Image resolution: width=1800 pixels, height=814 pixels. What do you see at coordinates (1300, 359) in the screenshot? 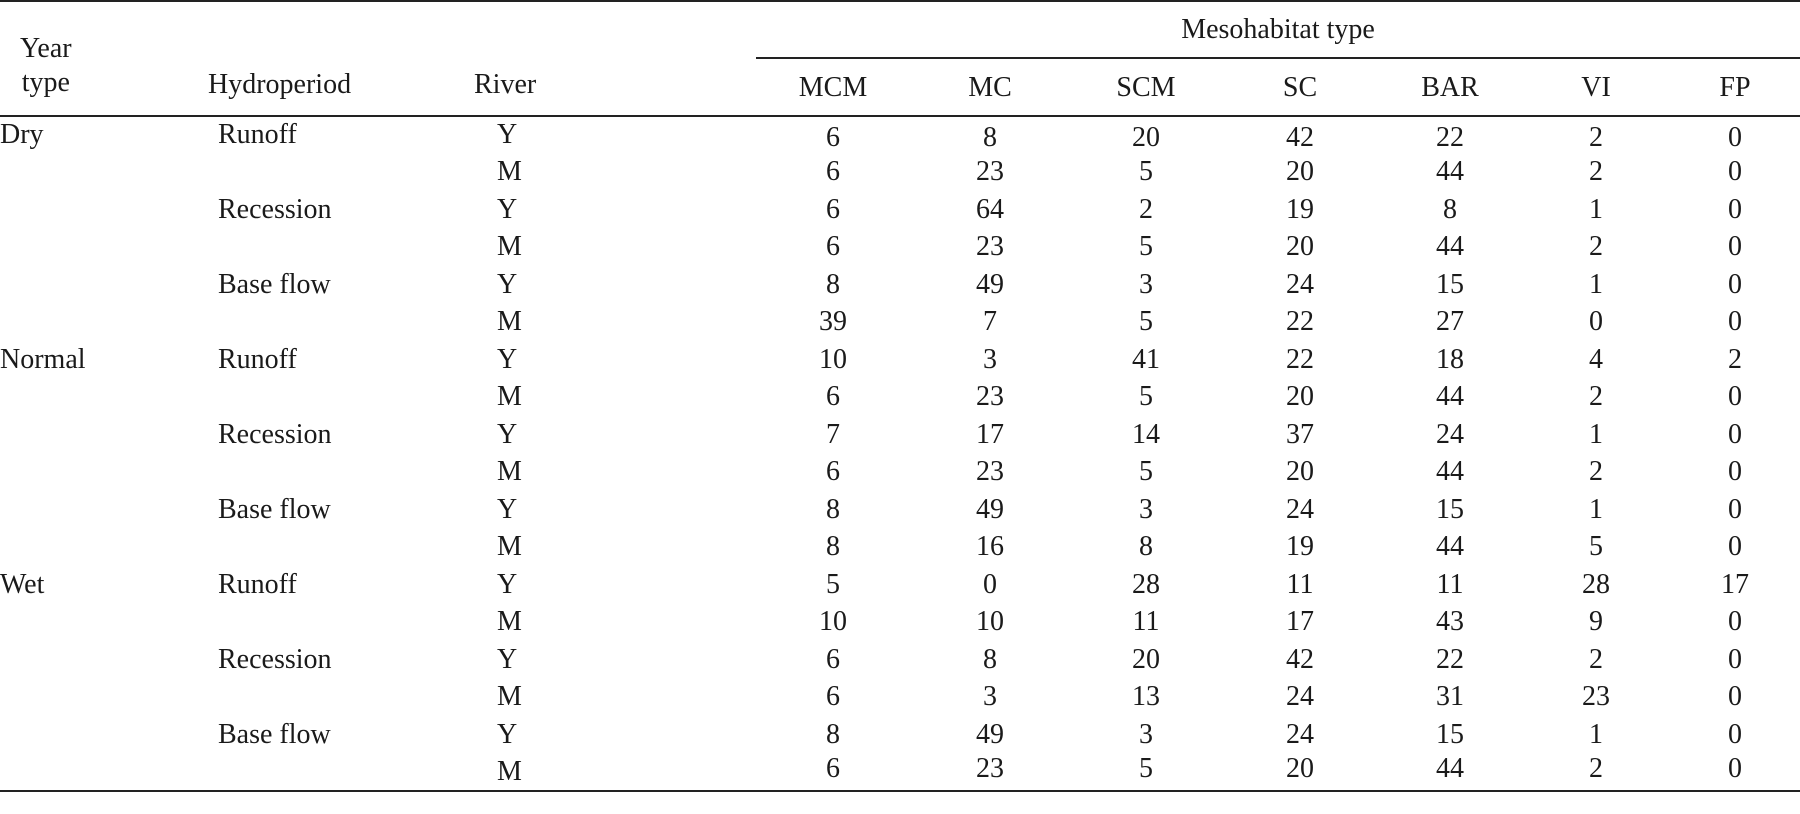
I see `value-cell-sc: 22` at bounding box center [1300, 359].